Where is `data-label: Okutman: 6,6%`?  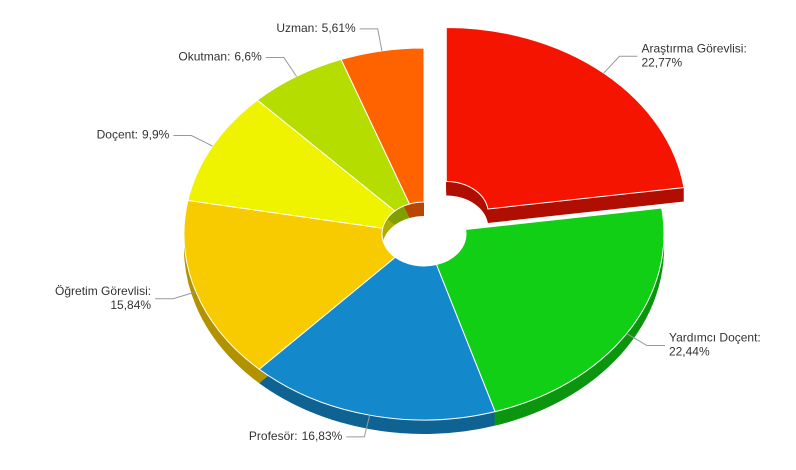
data-label: Okutman: 6,6% is located at coordinates (220, 57).